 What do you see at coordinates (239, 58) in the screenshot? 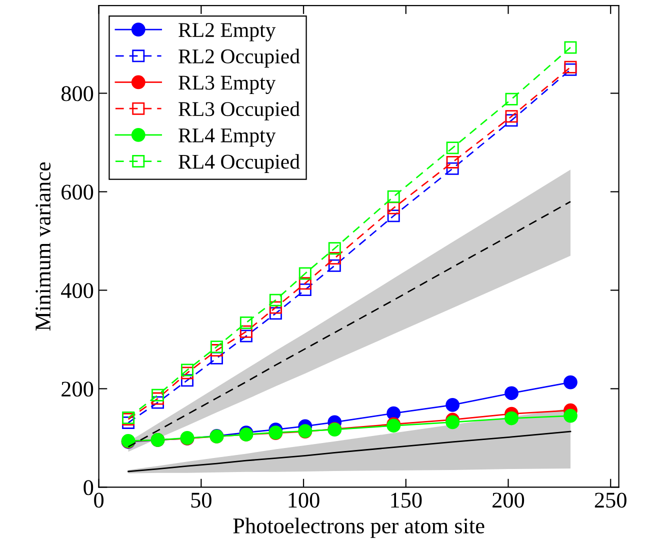
I see `legend-label: RL2 Occupied` at bounding box center [239, 58].